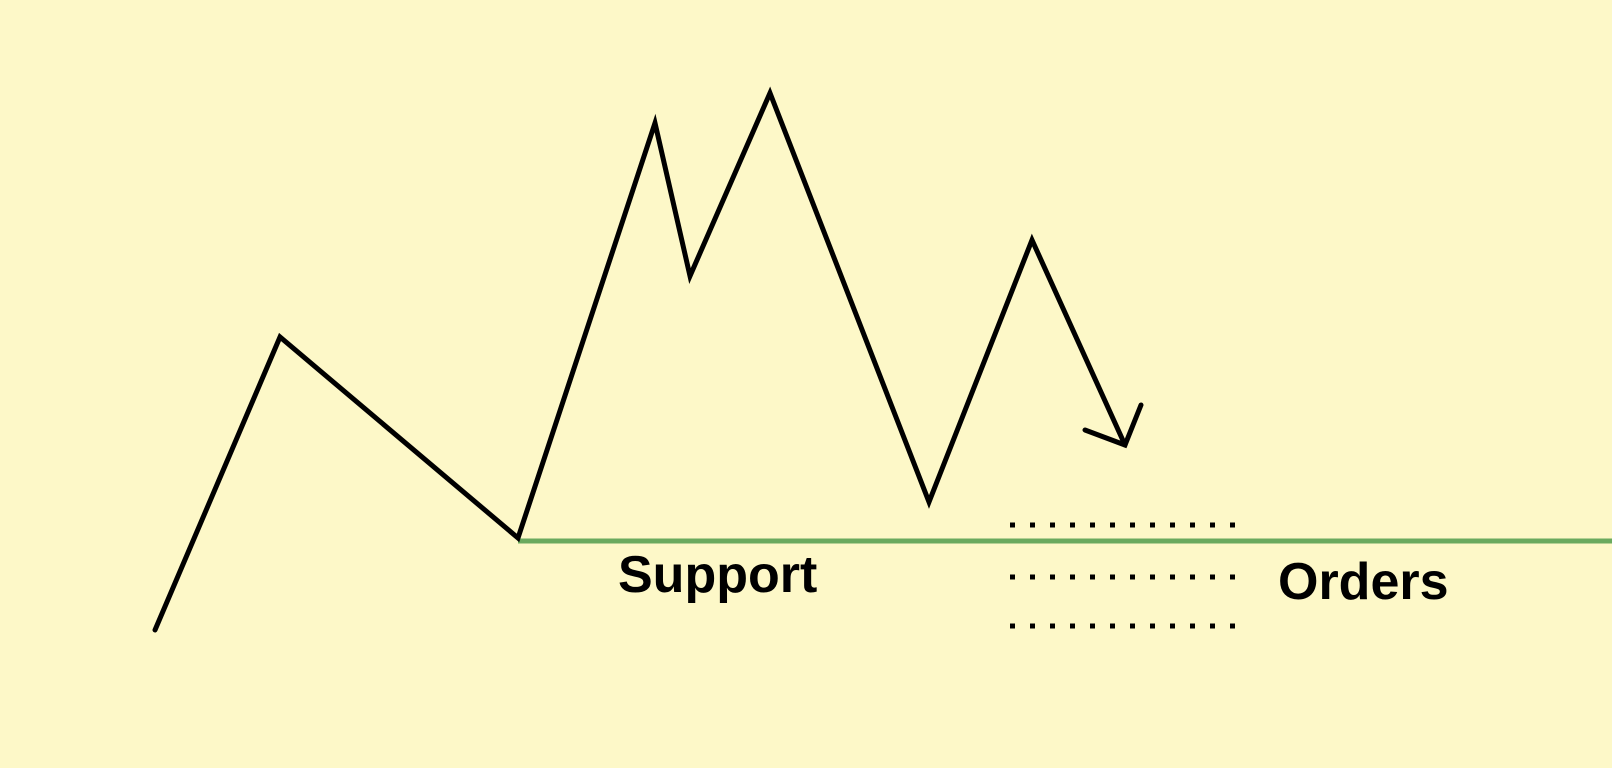  Describe the element at coordinates (1130, 575) in the screenshot. I see `order-dots` at that location.